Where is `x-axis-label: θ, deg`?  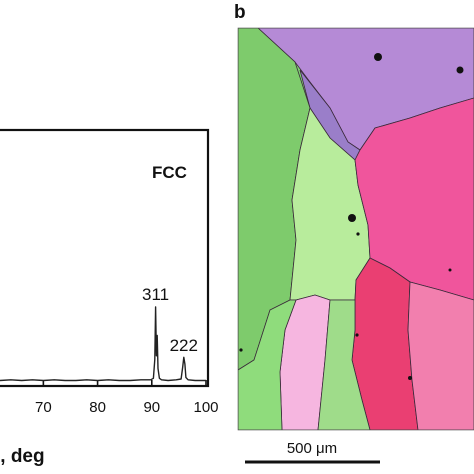 x-axis-label: θ, deg is located at coordinates (22, 456).